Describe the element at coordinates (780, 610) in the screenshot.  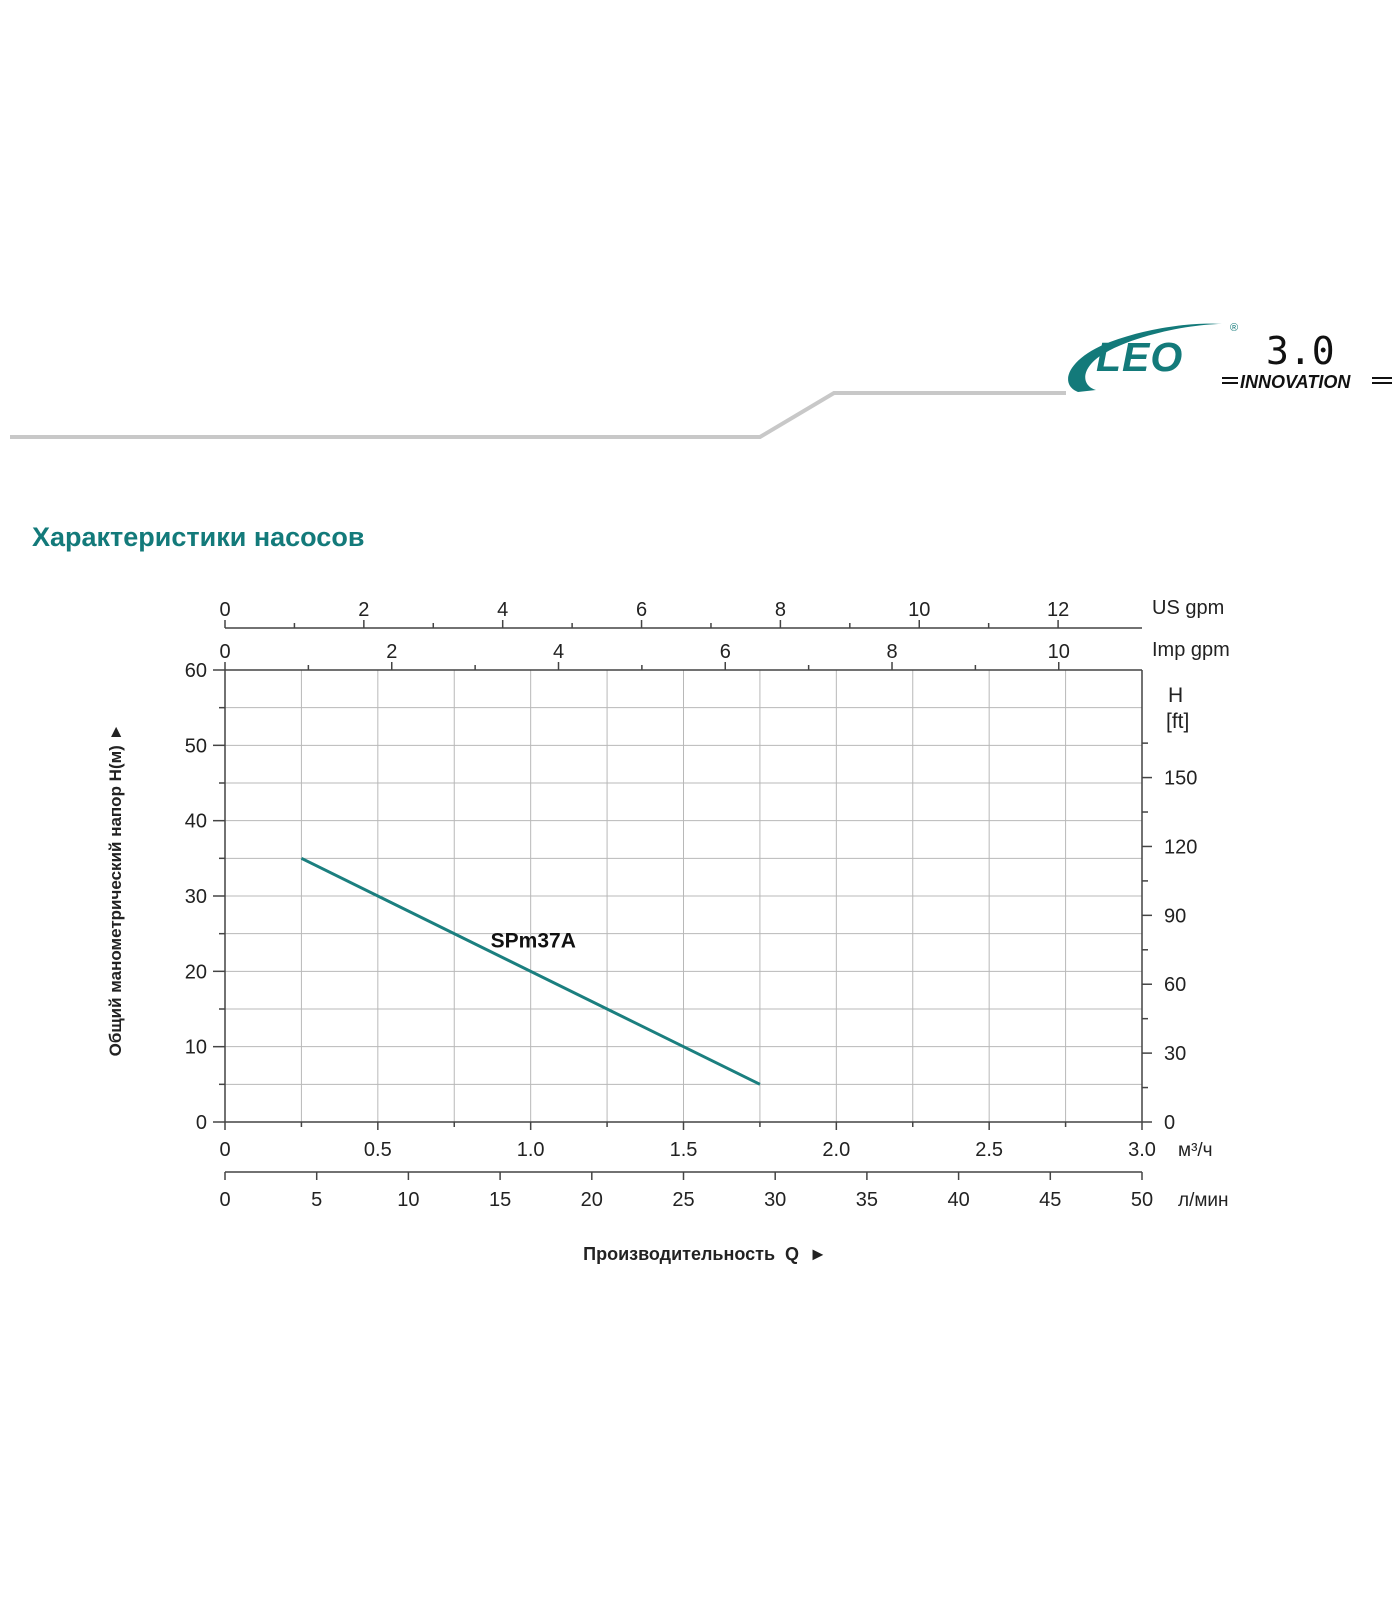
I see `us-gpm-tick-label: 8` at that location.